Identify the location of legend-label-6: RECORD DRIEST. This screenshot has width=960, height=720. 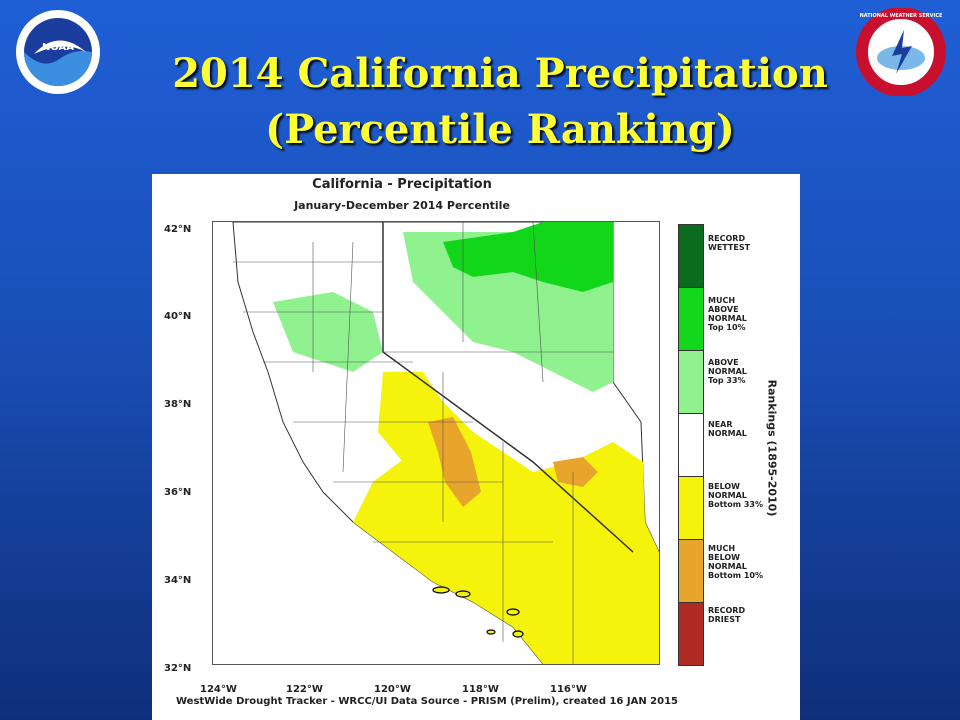
(727, 615).